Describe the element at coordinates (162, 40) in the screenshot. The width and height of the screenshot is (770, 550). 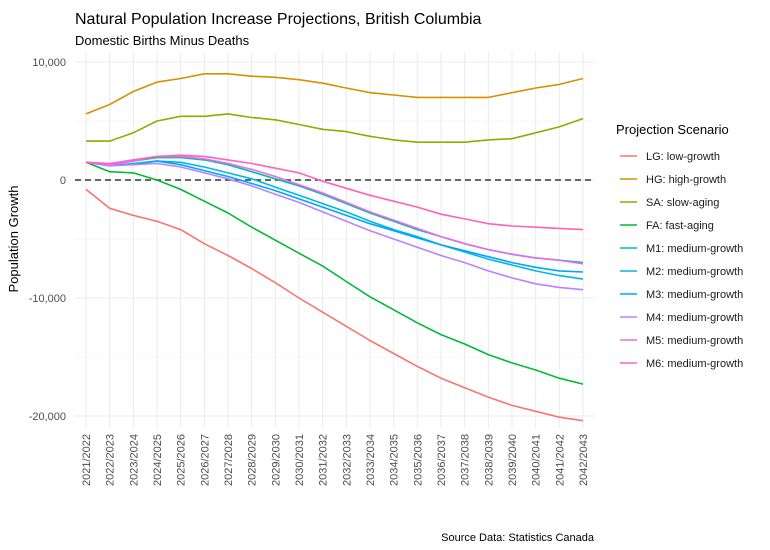
I see `chart-subtitle: Domestic Births Minus Deaths` at that location.